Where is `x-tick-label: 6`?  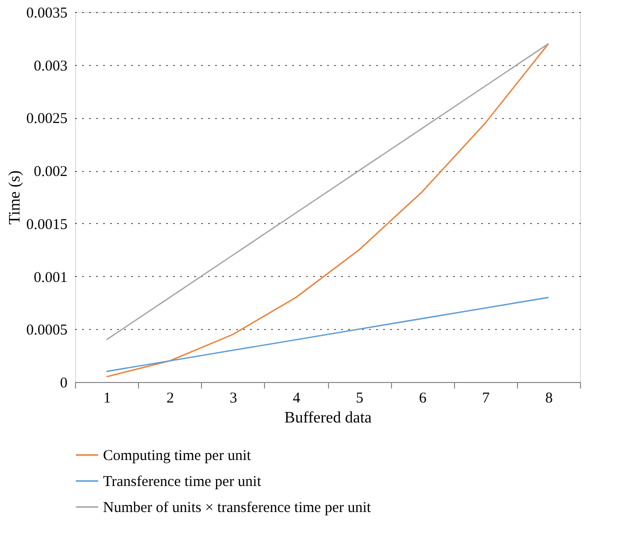 x-tick-label: 6 is located at coordinates (422, 398).